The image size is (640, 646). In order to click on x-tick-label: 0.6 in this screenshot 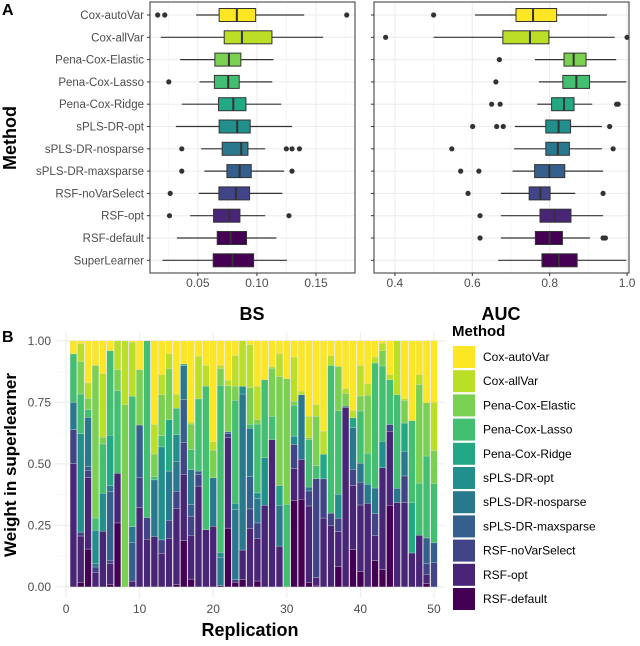, I will do `click(472, 283)`.